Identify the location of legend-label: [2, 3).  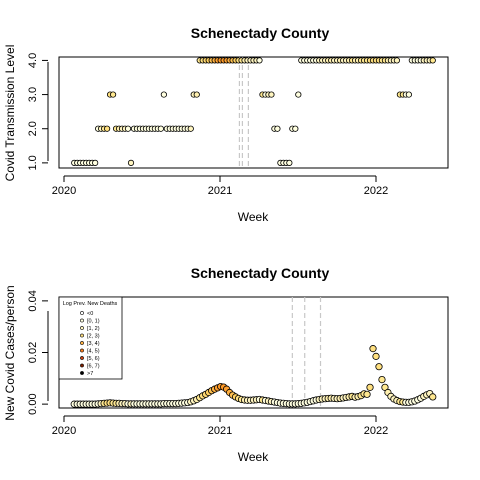
(93, 337).